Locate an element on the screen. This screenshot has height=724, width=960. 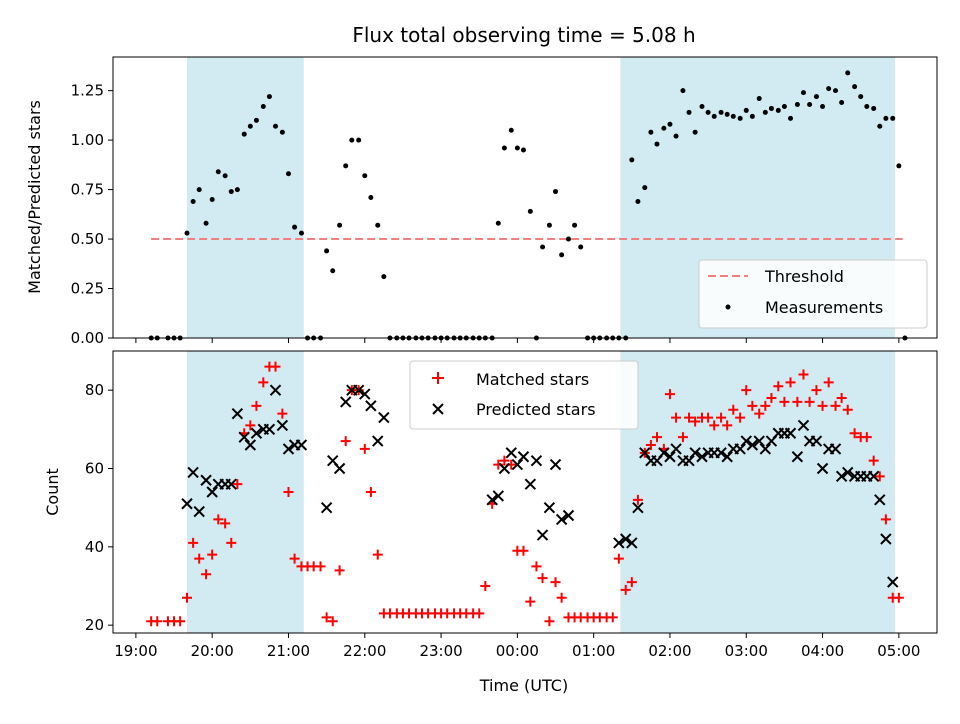
top-x-ticks is located at coordinates (517, 340).